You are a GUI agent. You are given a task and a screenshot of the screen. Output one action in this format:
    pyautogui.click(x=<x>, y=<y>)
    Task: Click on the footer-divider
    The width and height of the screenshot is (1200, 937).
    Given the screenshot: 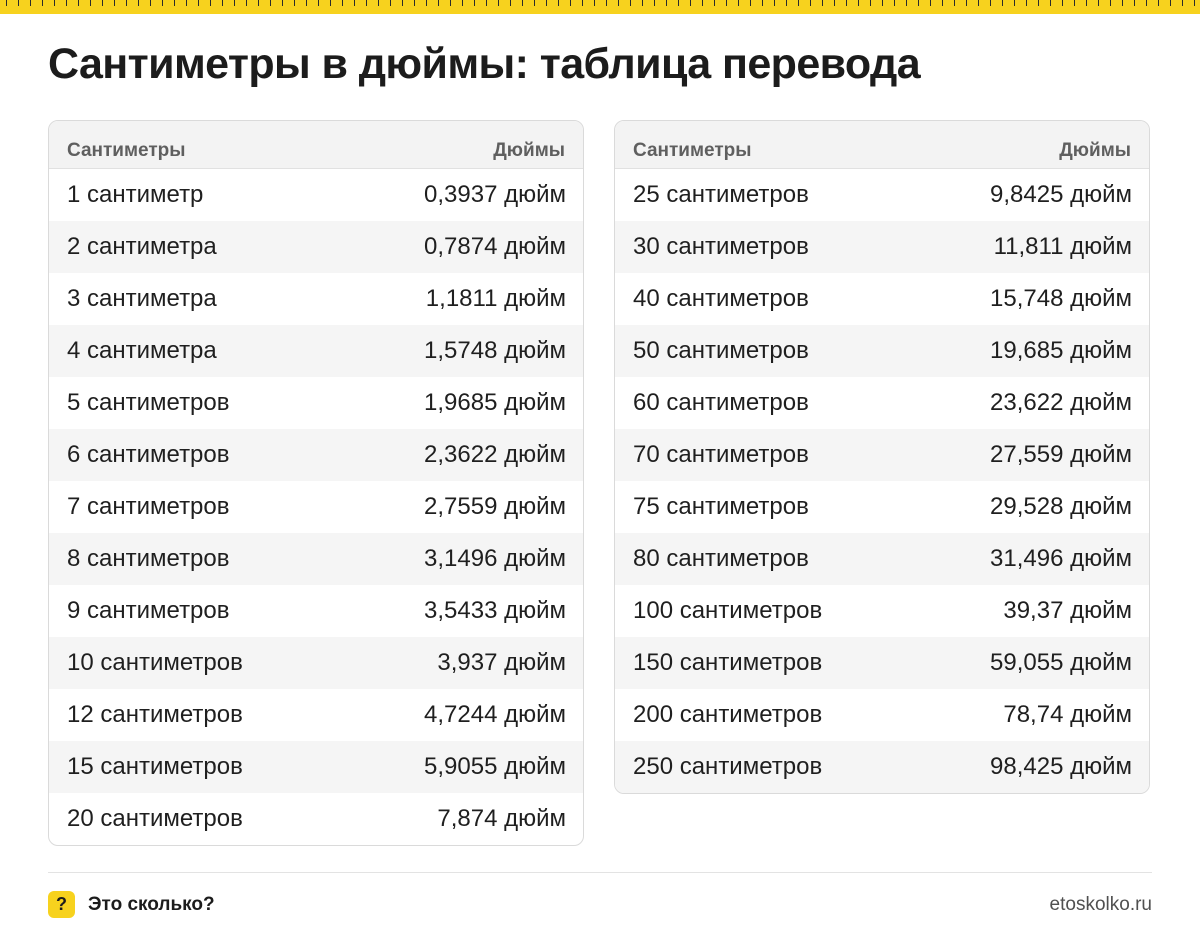 What is the action you would take?
    pyautogui.click(x=600, y=872)
    